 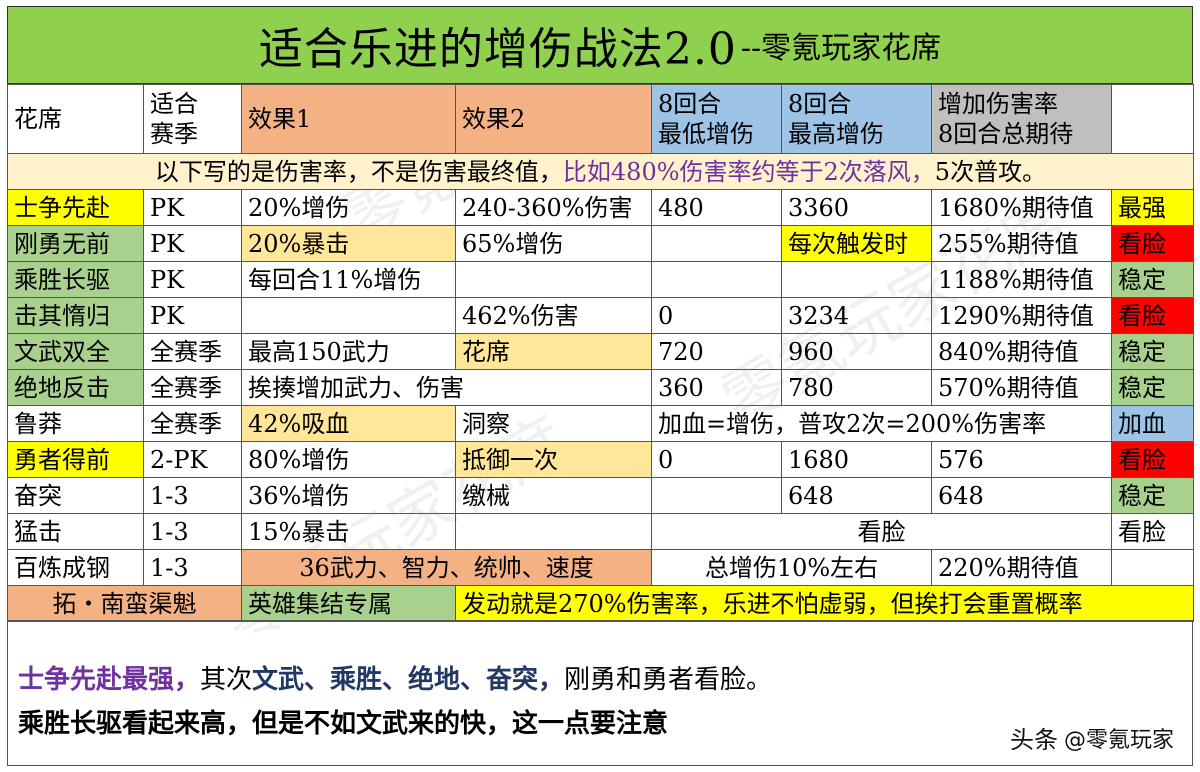 I want to click on header-min: 8回合 最低增伤, so click(x=716, y=119).